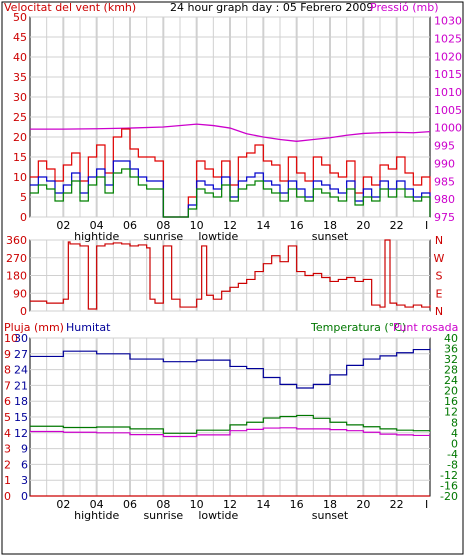 This screenshot has width=465, height=556. I want to click on pressure-axis-tick: 1015, so click(448, 74).